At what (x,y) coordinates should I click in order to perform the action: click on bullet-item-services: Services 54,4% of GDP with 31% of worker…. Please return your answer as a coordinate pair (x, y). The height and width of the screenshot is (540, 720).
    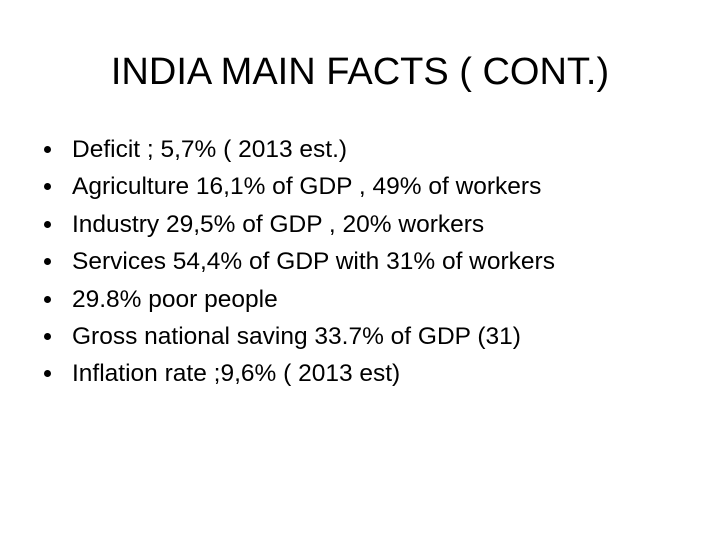
    Looking at the image, I should click on (372, 261).